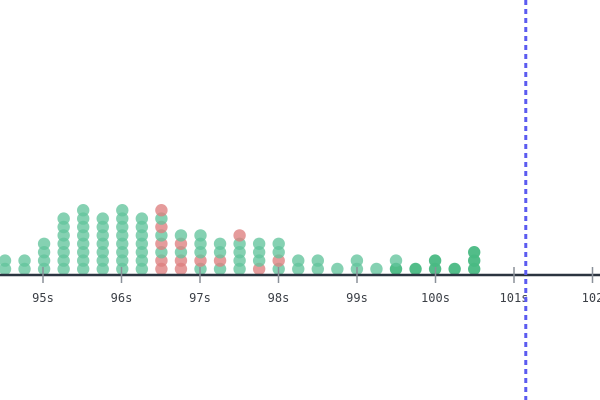  What do you see at coordinates (200, 298) in the screenshot?
I see `x-tick-label: 97s` at bounding box center [200, 298].